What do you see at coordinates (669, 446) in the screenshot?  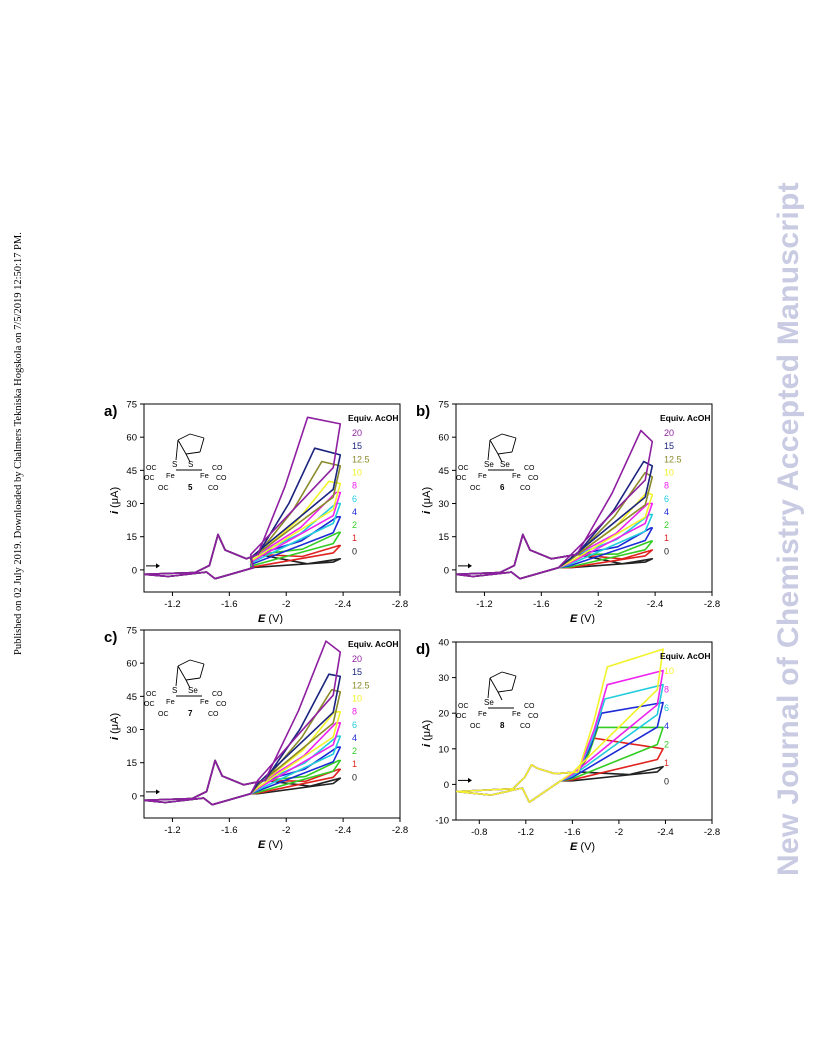 I see `legend-label-15: 15` at bounding box center [669, 446].